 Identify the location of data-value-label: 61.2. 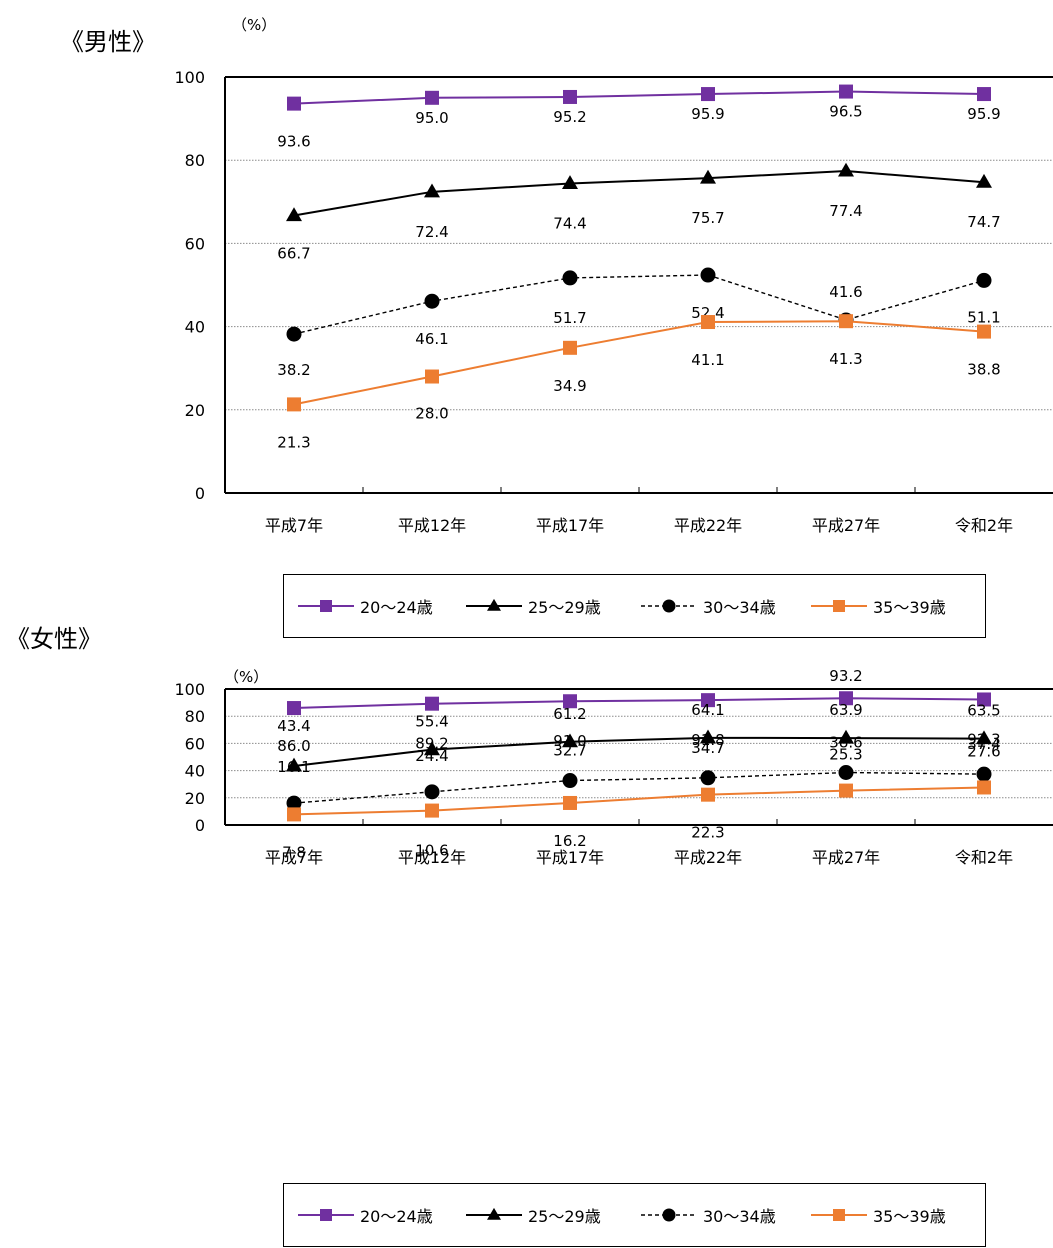
(569, 714).